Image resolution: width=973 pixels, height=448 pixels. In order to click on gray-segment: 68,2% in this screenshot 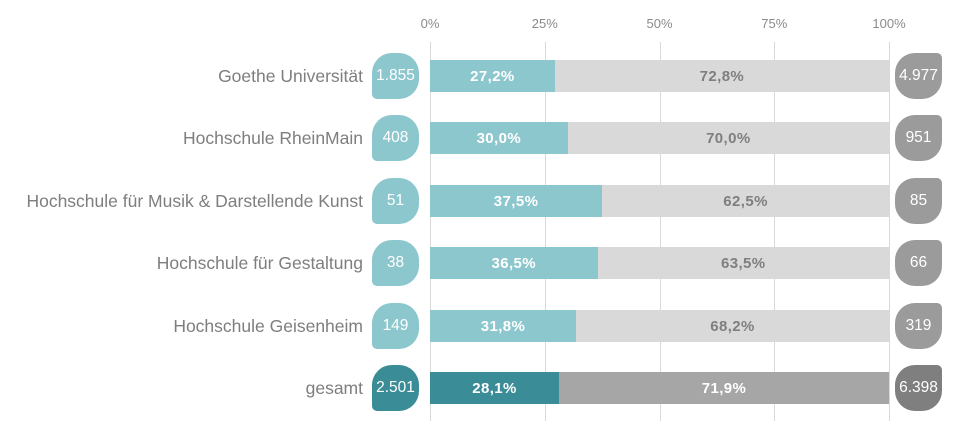, I will do `click(732, 326)`.